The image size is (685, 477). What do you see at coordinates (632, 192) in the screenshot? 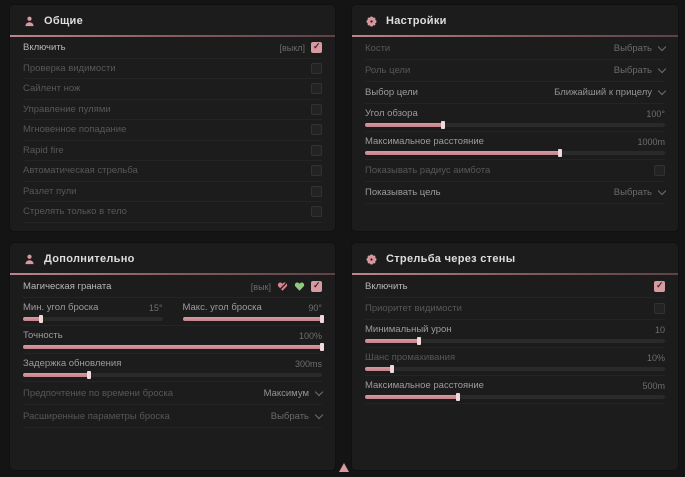
I see `dropdown-value: Выбрать` at bounding box center [632, 192].